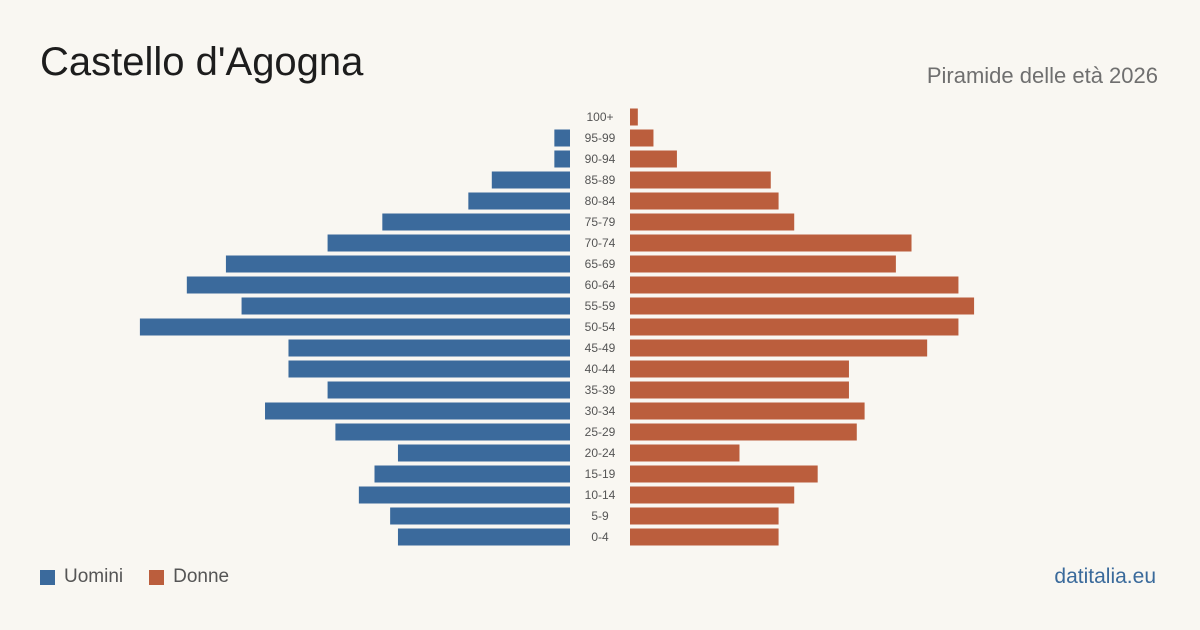 The image size is (1200, 630). Describe the element at coordinates (1105, 576) in the screenshot. I see `source-link: datitalia.eu` at that location.